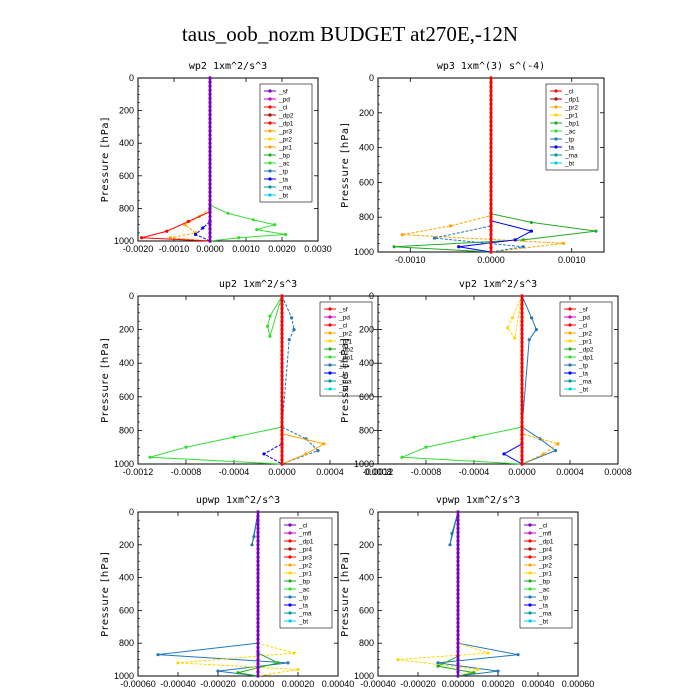 The width and height of the screenshot is (700, 700). I want to click on y-axis-label: Pressure [hPa], so click(345, 594).